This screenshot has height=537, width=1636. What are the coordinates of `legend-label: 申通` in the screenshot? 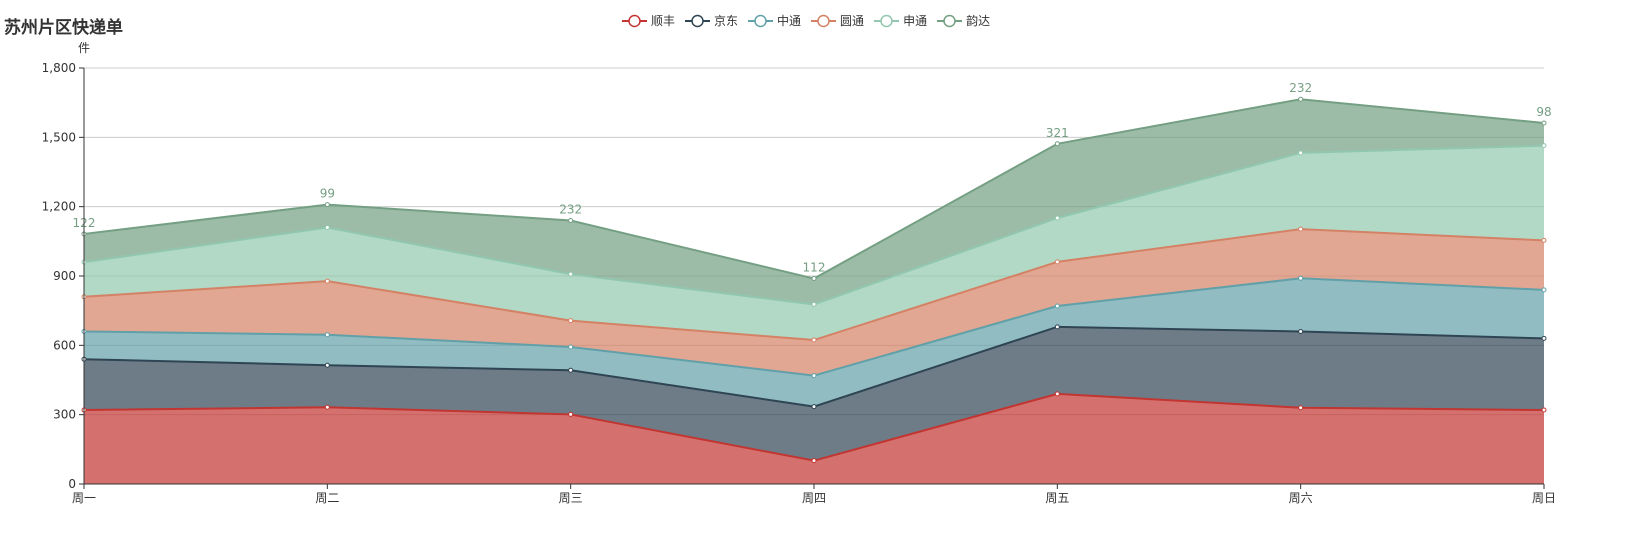 It's located at (915, 21).